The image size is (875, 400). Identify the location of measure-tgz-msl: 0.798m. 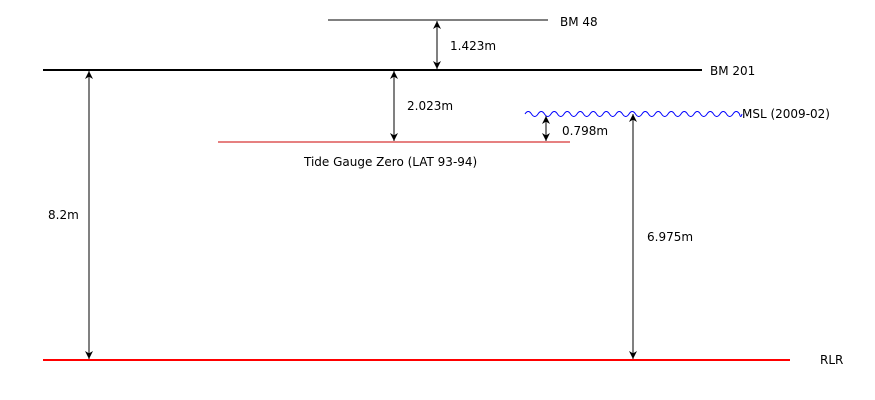
(585, 131).